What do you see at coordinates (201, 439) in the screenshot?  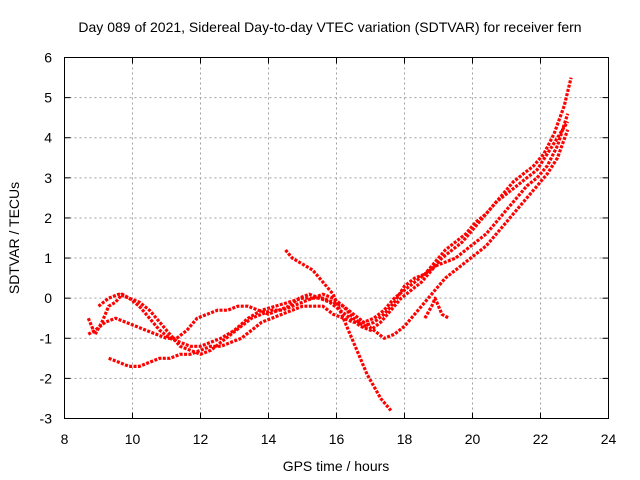 I see `x-tick-label: 12` at bounding box center [201, 439].